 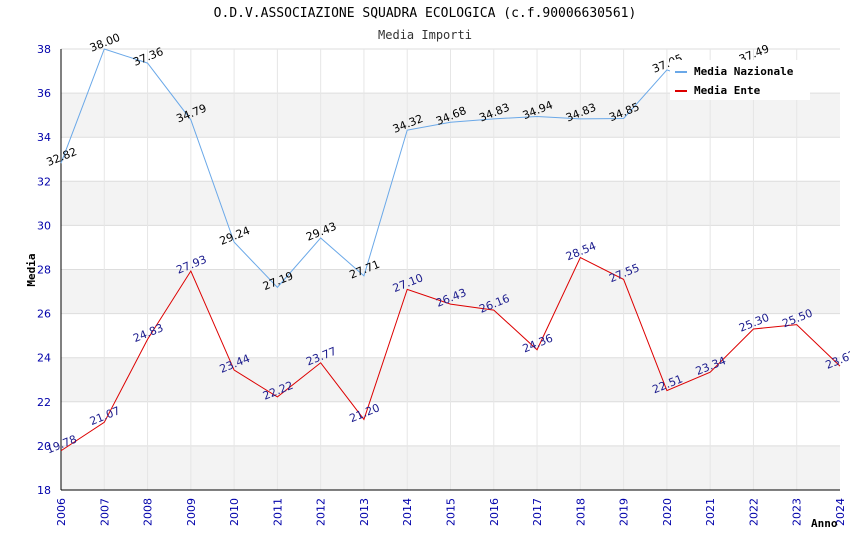 I want to click on legend-entry: Media Ente, so click(x=727, y=90).